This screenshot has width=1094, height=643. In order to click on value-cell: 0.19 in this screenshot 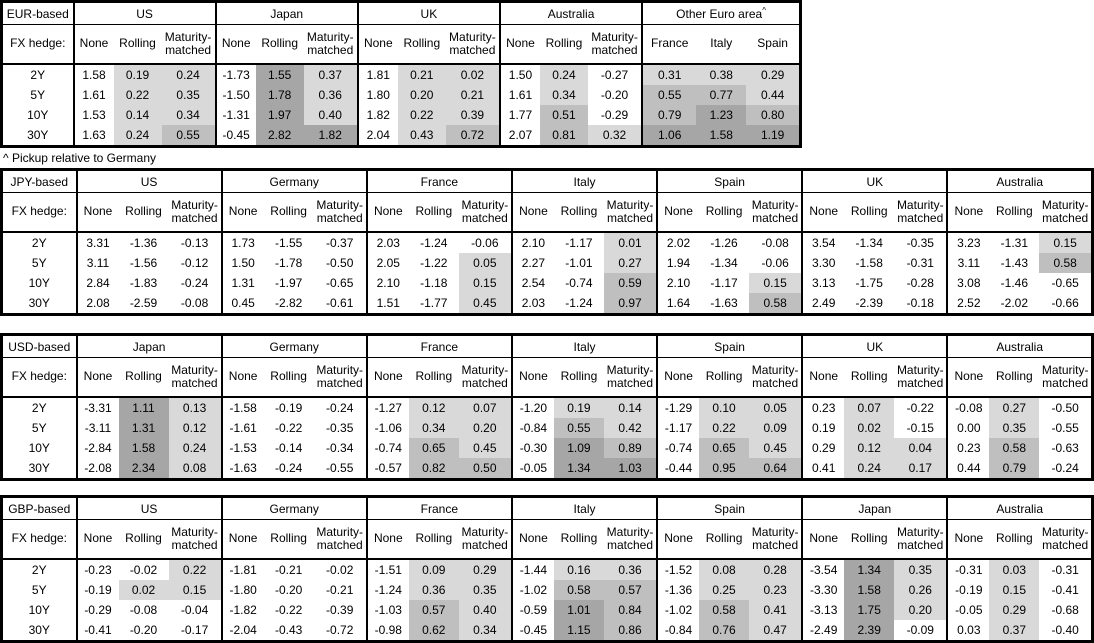, I will do `click(137, 74)`.